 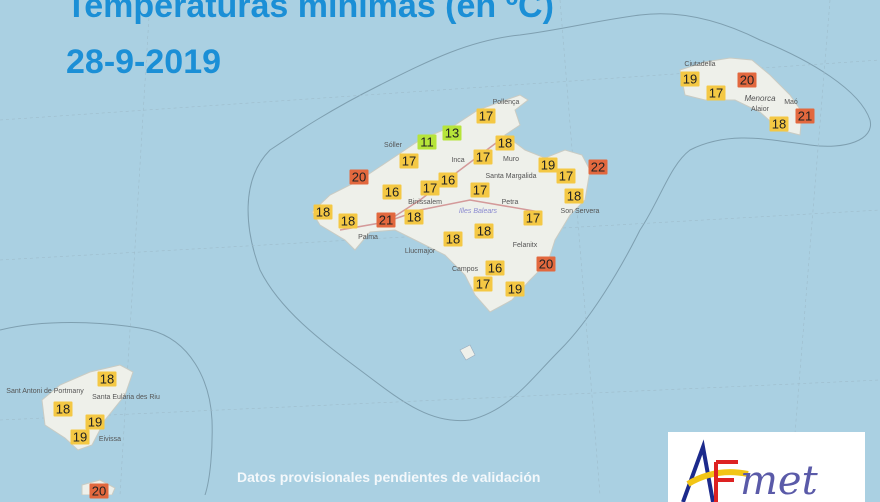 What do you see at coordinates (805, 116) in the screenshot?
I see `temperature-marker-menorca: 21` at bounding box center [805, 116].